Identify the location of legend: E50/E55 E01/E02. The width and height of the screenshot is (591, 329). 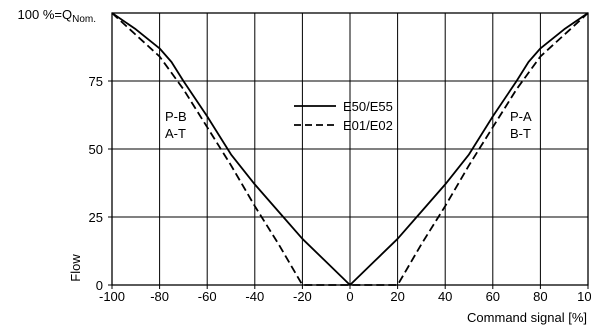
(343, 116).